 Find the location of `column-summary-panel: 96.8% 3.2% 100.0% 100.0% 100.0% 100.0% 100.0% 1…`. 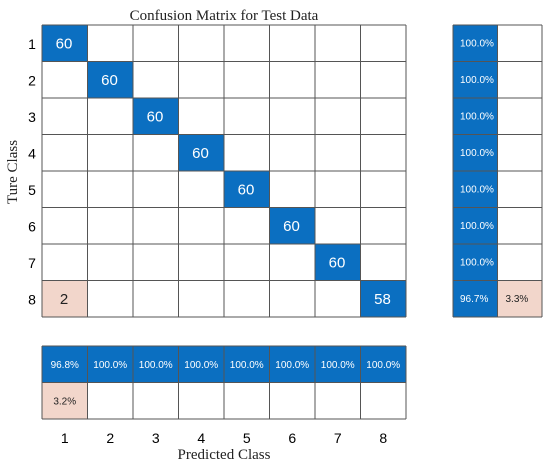

column-summary-panel: 96.8% 3.2% 100.0% 100.0% 100.0% 100.0% 100.0% 1… is located at coordinates (224, 382).